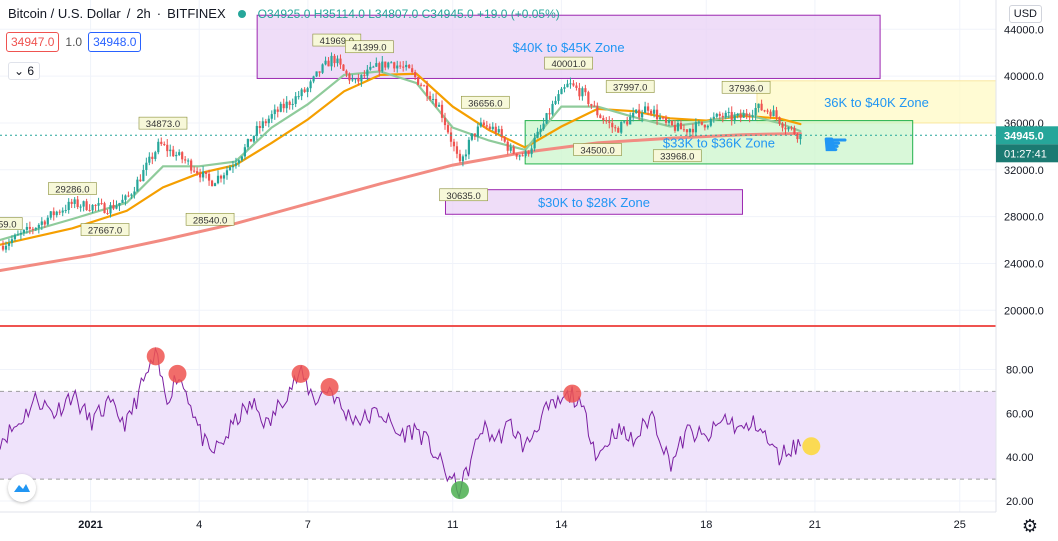 Image resolution: width=1058 pixels, height=541 pixels. I want to click on zone-label: $40K to $45K Zone, so click(569, 47).